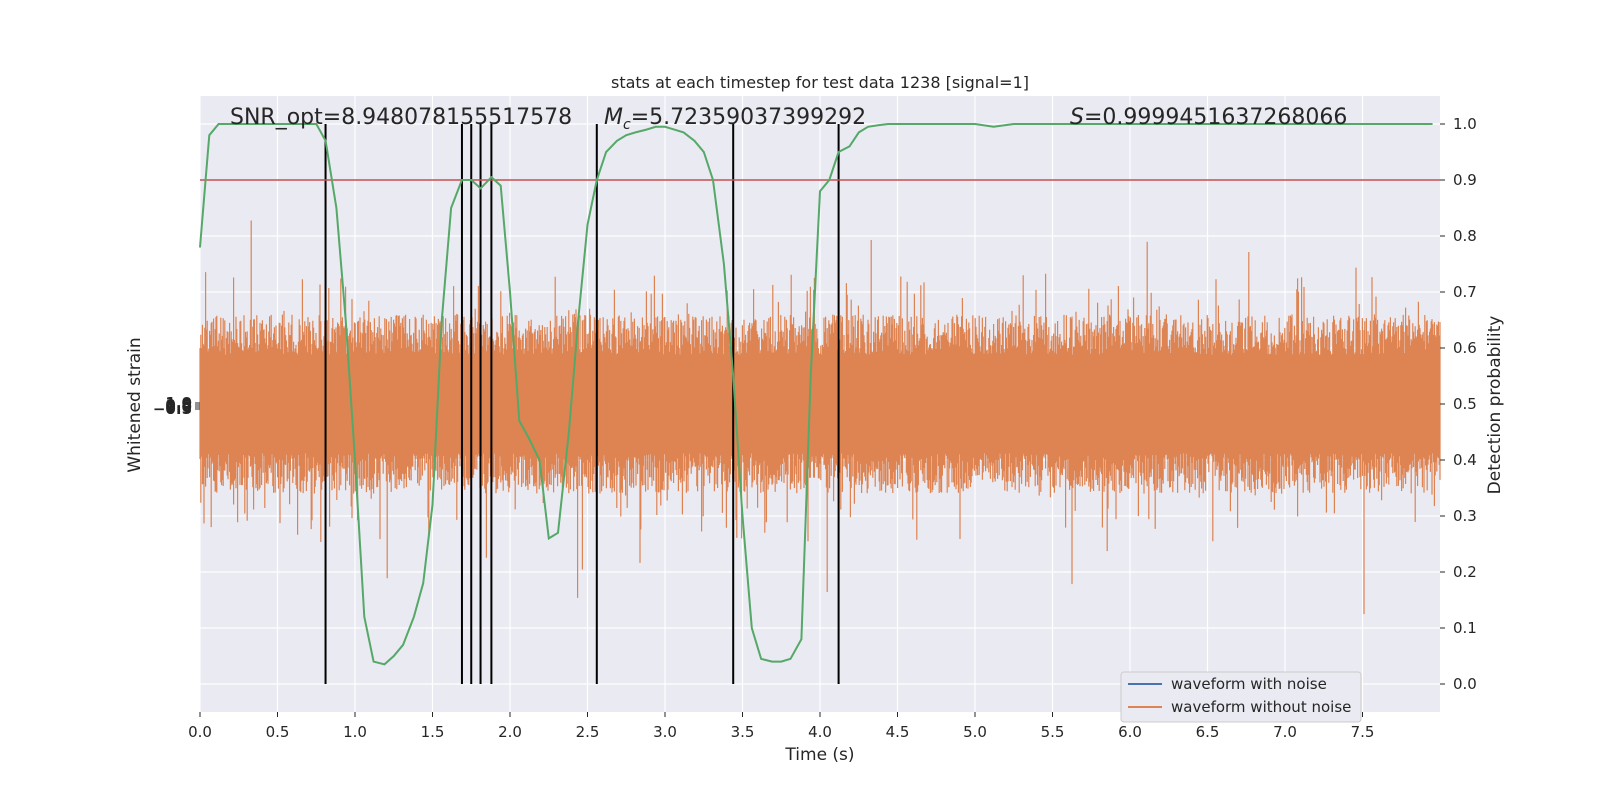 The width and height of the screenshot is (1600, 800). What do you see at coordinates (1363, 732) in the screenshot?
I see `x-tick-label: 7.5` at bounding box center [1363, 732].